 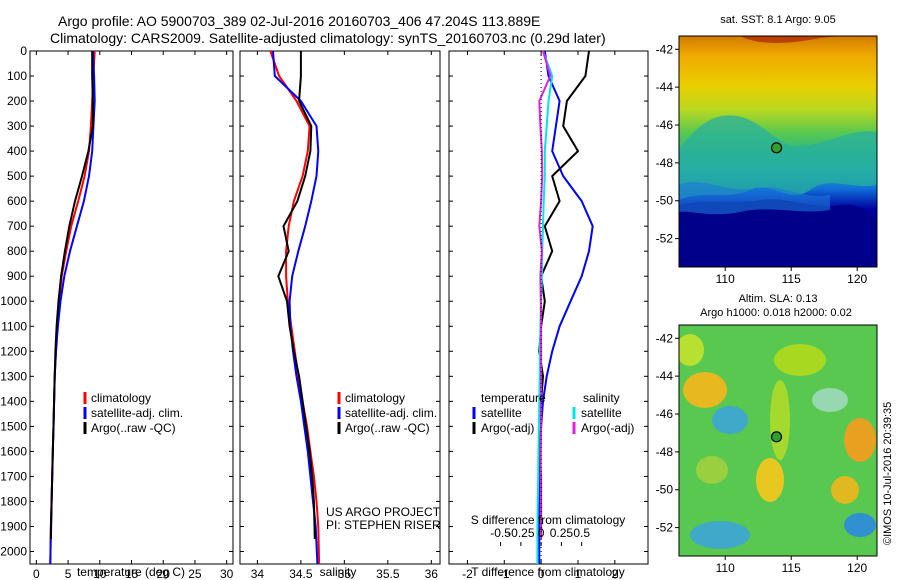 What do you see at coordinates (548, 572) in the screenshot?
I see `difference-xlabel: T difference from climatology` at bounding box center [548, 572].